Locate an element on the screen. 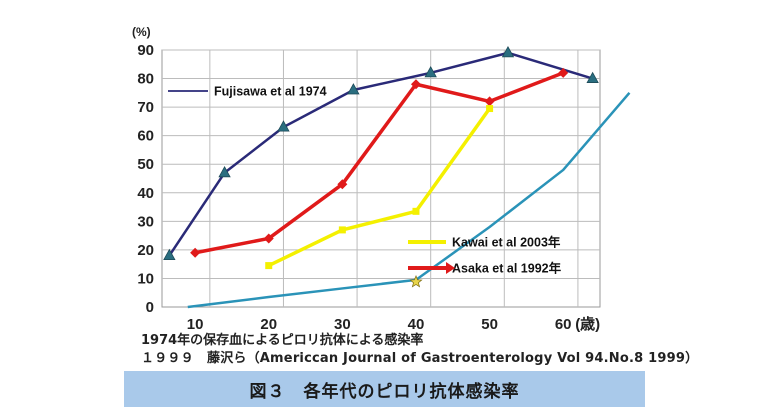 Image resolution: width=770 pixels, height=418 pixels. y-tick-label: 60 is located at coordinates (145, 136).